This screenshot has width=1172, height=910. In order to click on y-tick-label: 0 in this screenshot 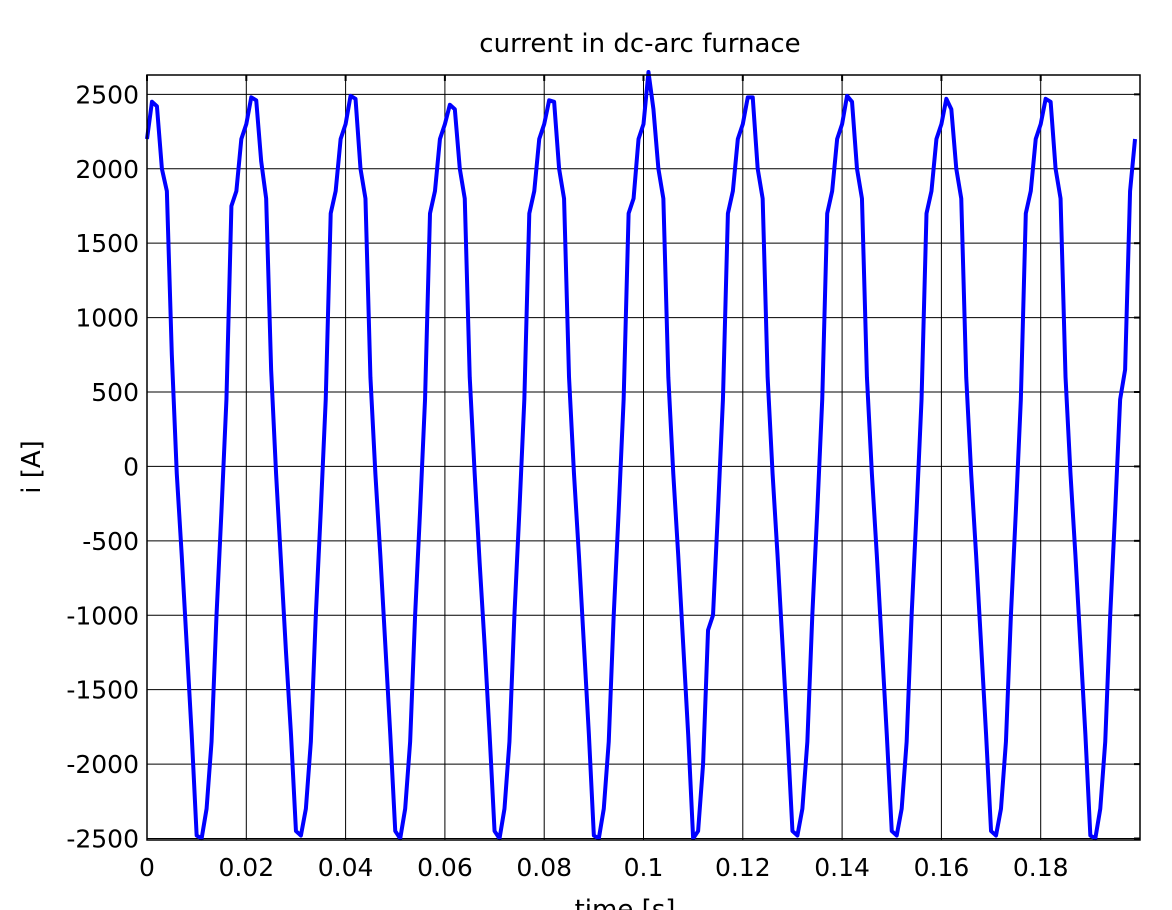, I will do `click(131, 466)`.